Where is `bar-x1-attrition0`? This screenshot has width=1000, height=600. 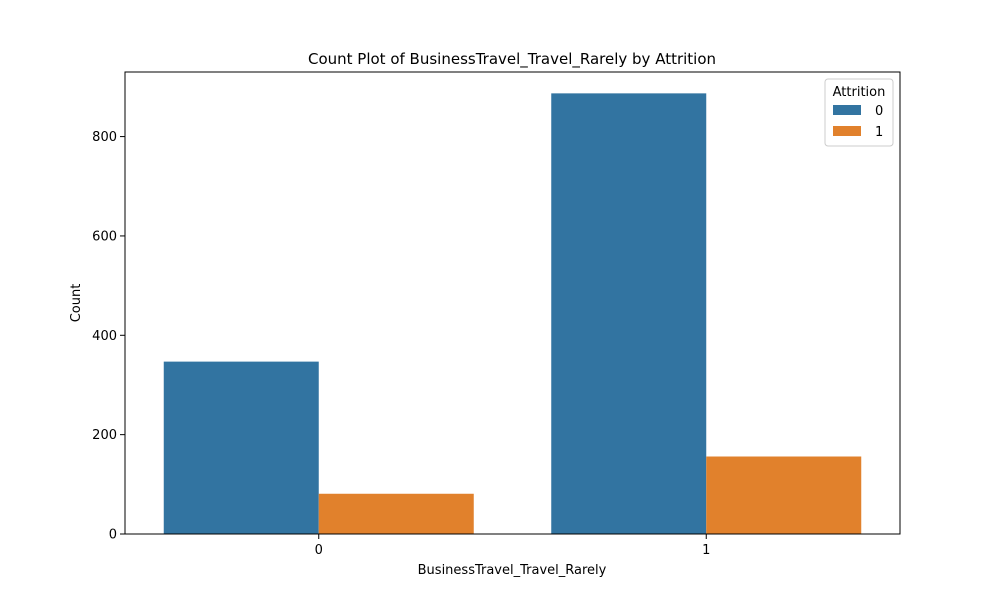
bar-x1-attrition0 is located at coordinates (629, 314).